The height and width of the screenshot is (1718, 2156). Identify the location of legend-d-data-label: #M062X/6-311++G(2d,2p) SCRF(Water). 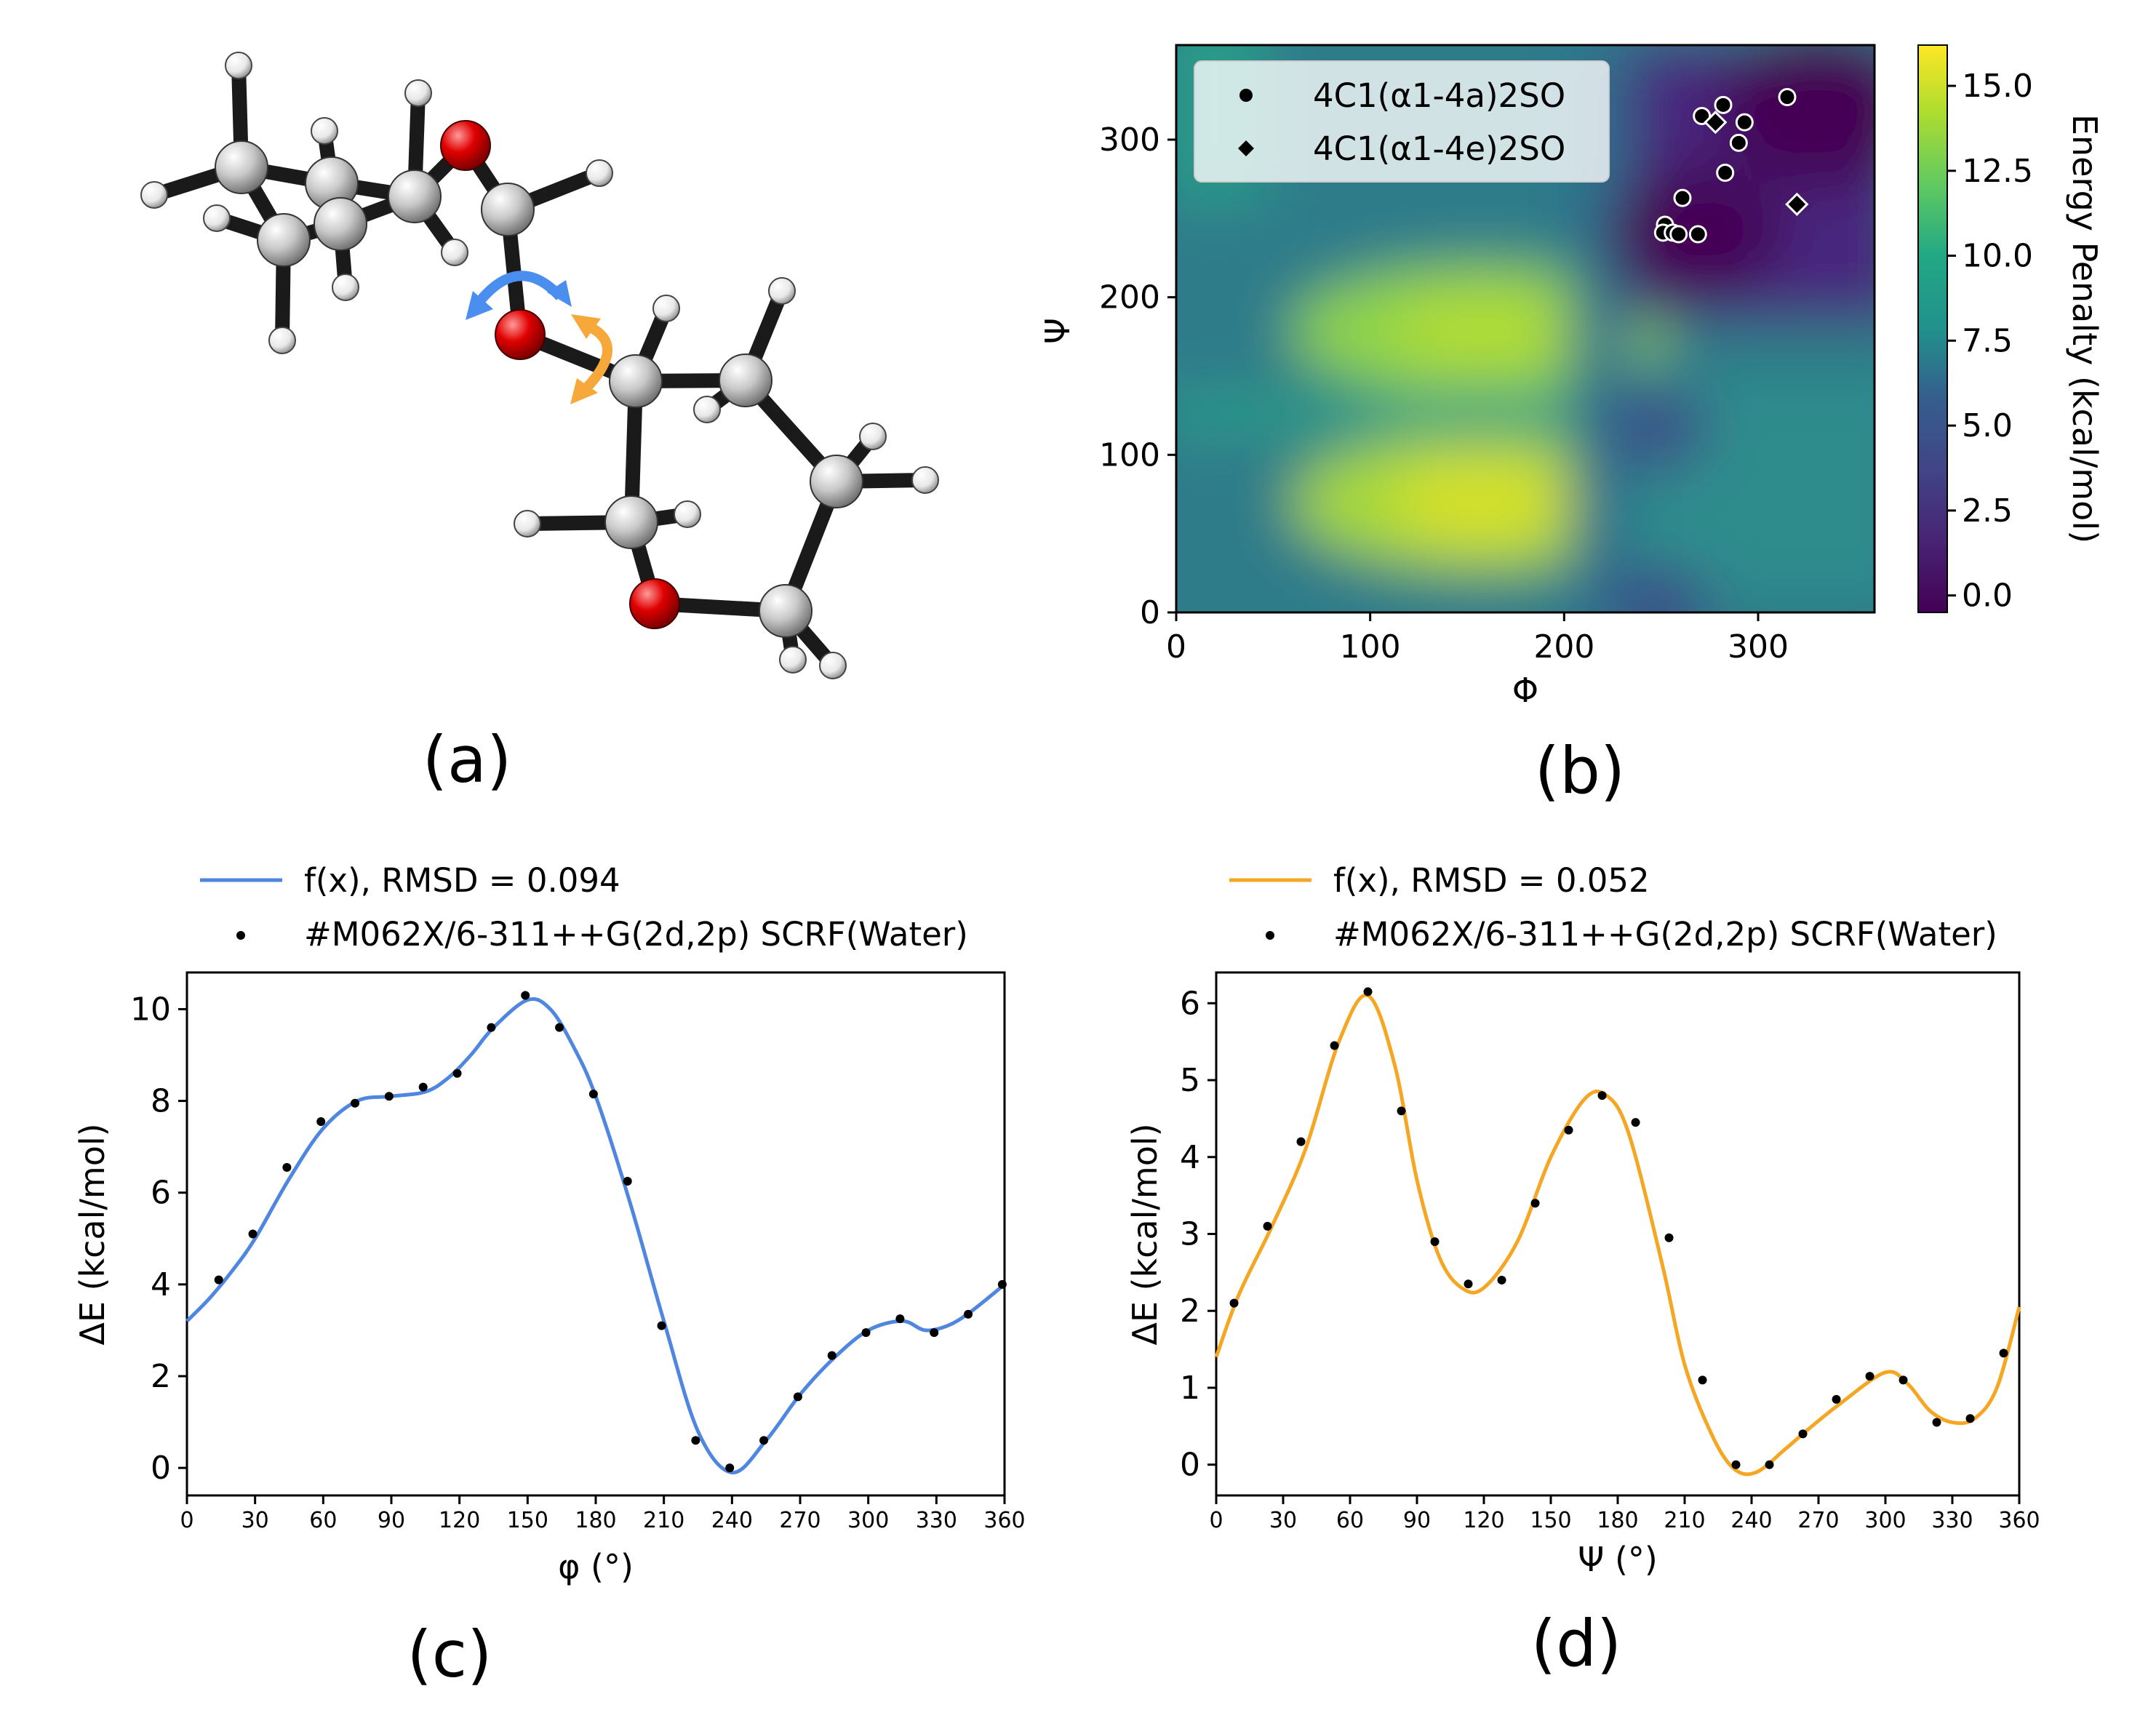
(1665, 934).